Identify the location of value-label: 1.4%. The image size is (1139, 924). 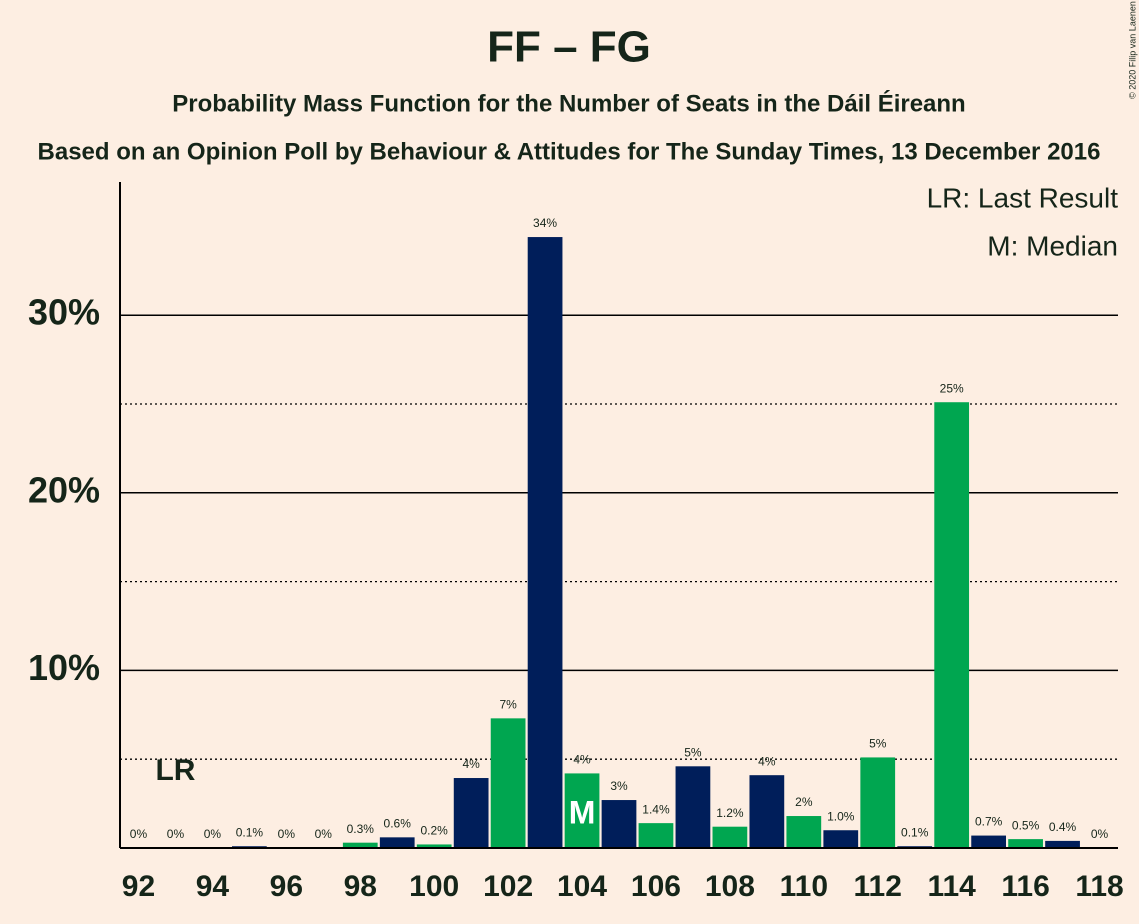
(656, 809).